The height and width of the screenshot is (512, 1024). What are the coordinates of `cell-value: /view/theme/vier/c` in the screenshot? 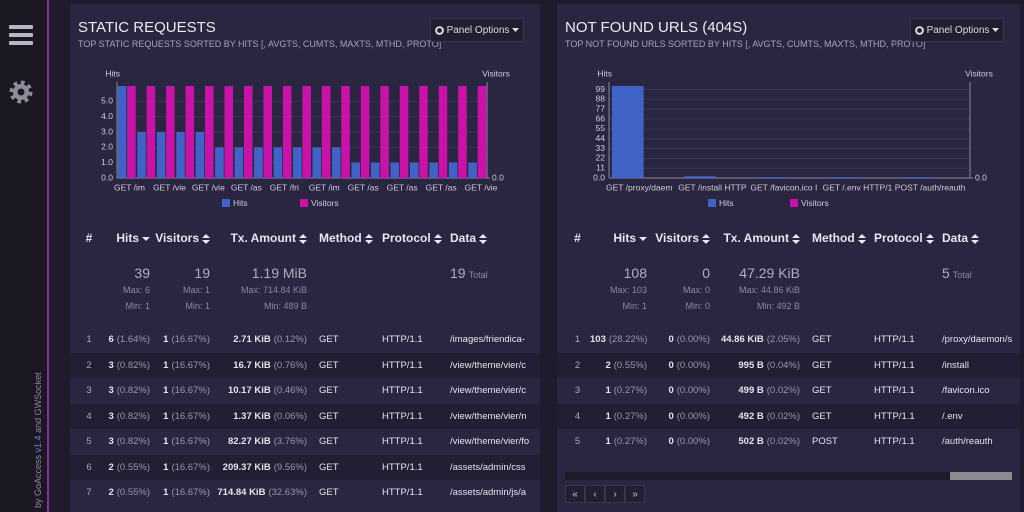 It's located at (488, 391).